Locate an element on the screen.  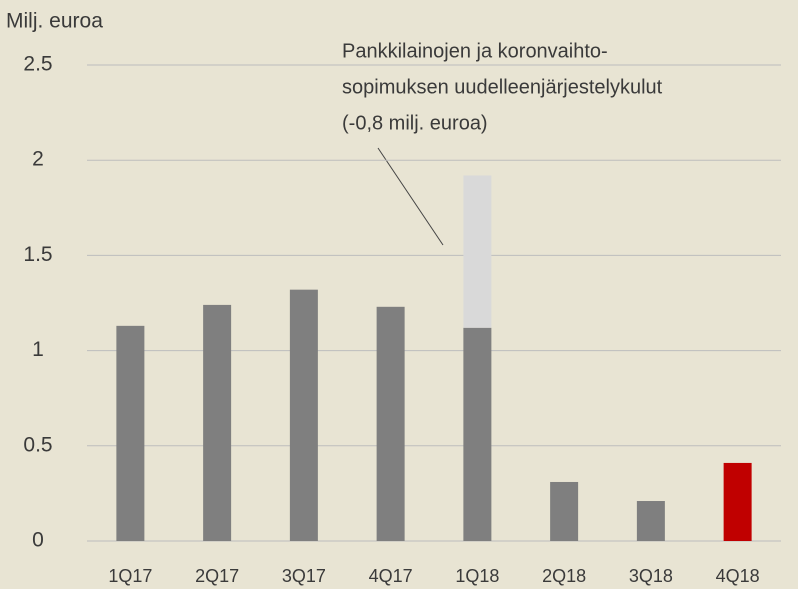
y-tick-label: 1.5 is located at coordinates (37, 254).